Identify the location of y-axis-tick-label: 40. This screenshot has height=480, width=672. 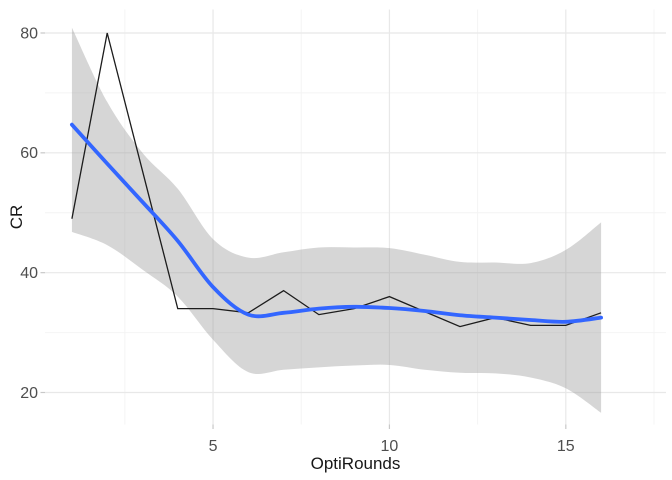
(29, 273).